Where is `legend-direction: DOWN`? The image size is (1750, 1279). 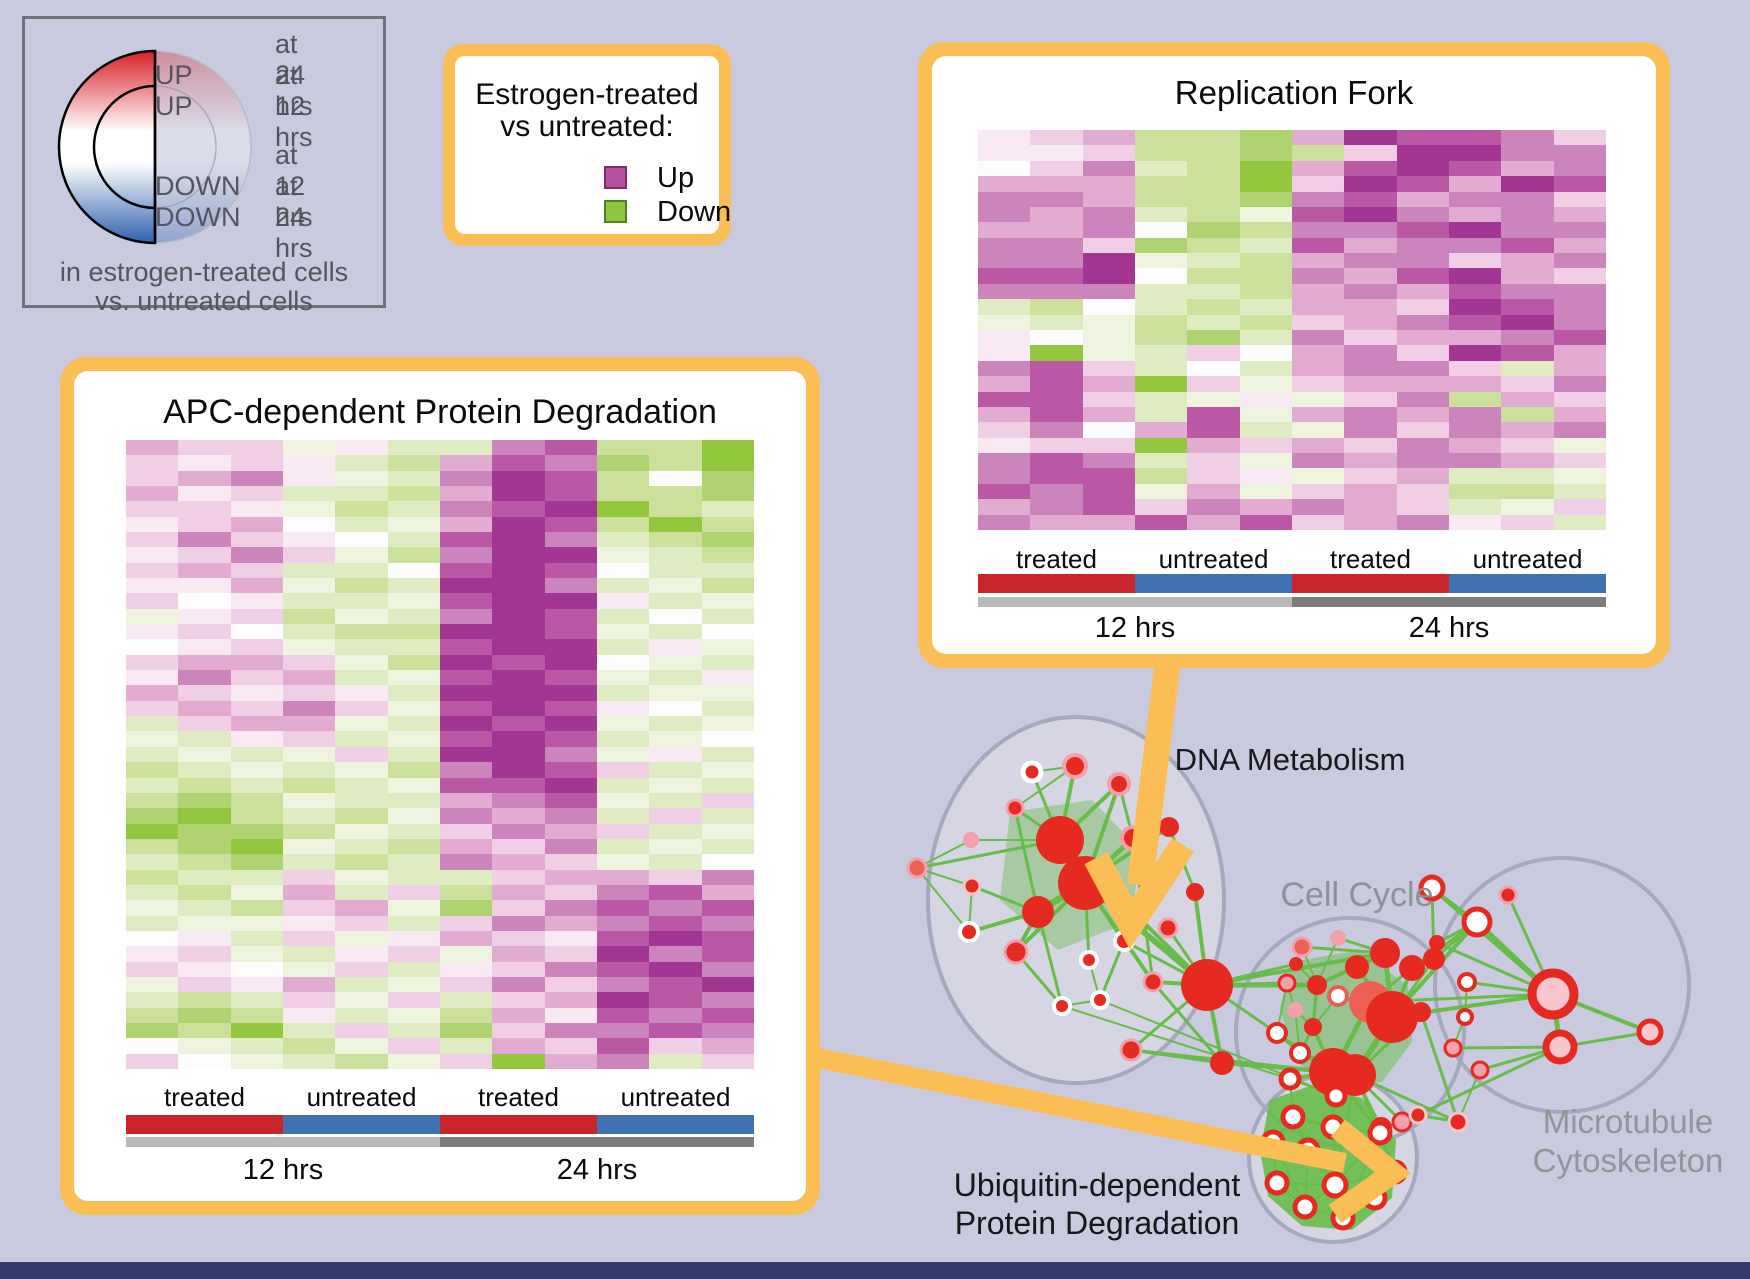 legend-direction: DOWN is located at coordinates (198, 216).